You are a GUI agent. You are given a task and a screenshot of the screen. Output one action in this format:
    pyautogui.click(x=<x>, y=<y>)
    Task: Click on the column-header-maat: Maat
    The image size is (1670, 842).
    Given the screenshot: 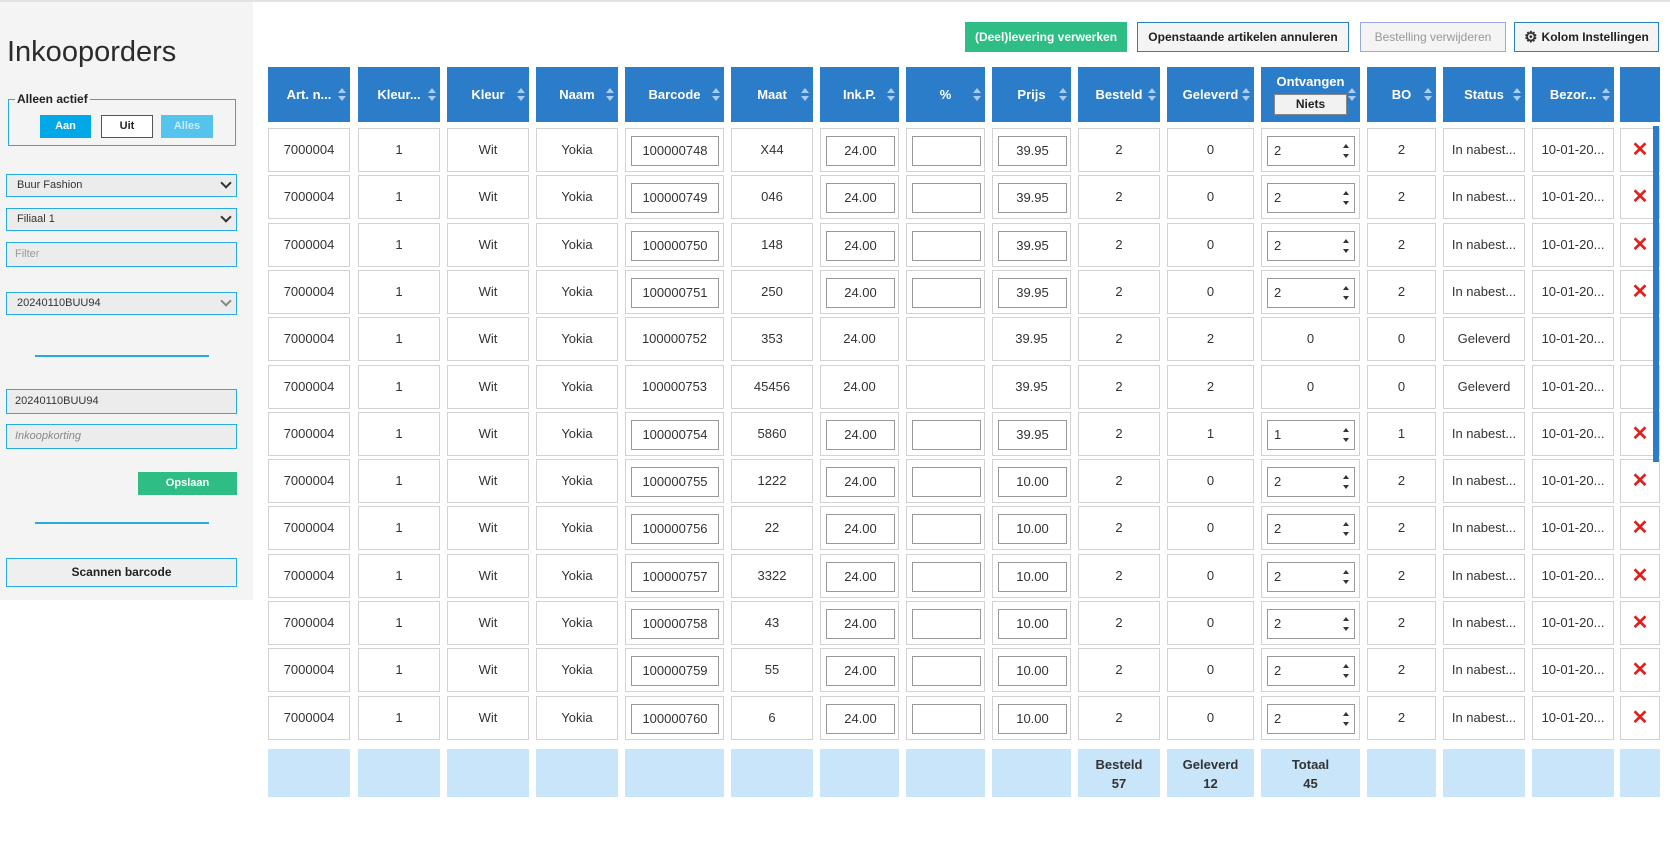 What is the action you would take?
    pyautogui.click(x=772, y=94)
    